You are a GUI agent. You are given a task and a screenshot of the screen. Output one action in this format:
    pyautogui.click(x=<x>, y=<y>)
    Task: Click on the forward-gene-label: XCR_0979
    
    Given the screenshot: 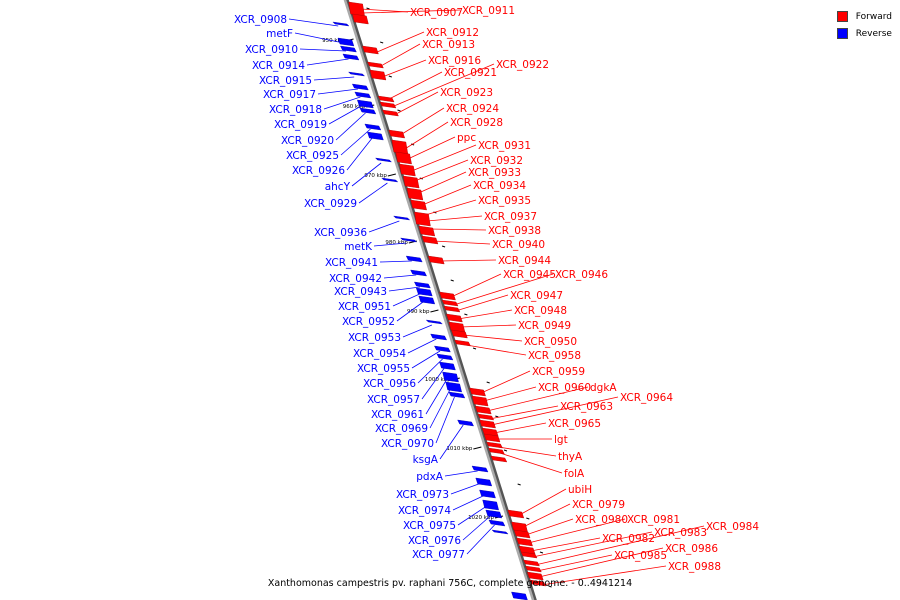 What is the action you would take?
    pyautogui.click(x=598, y=505)
    